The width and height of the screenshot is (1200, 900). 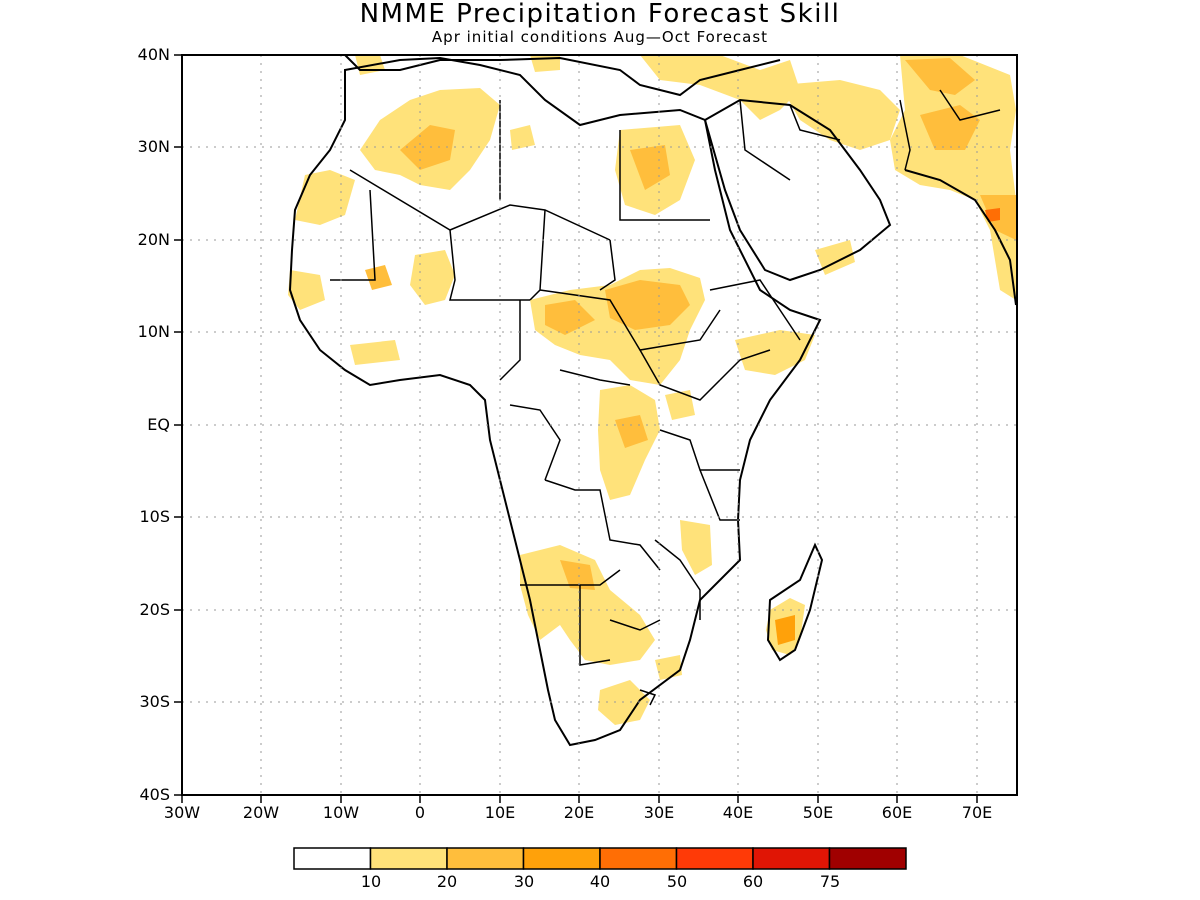 What do you see at coordinates (977, 812) in the screenshot?
I see `x-tick-label: 70E` at bounding box center [977, 812].